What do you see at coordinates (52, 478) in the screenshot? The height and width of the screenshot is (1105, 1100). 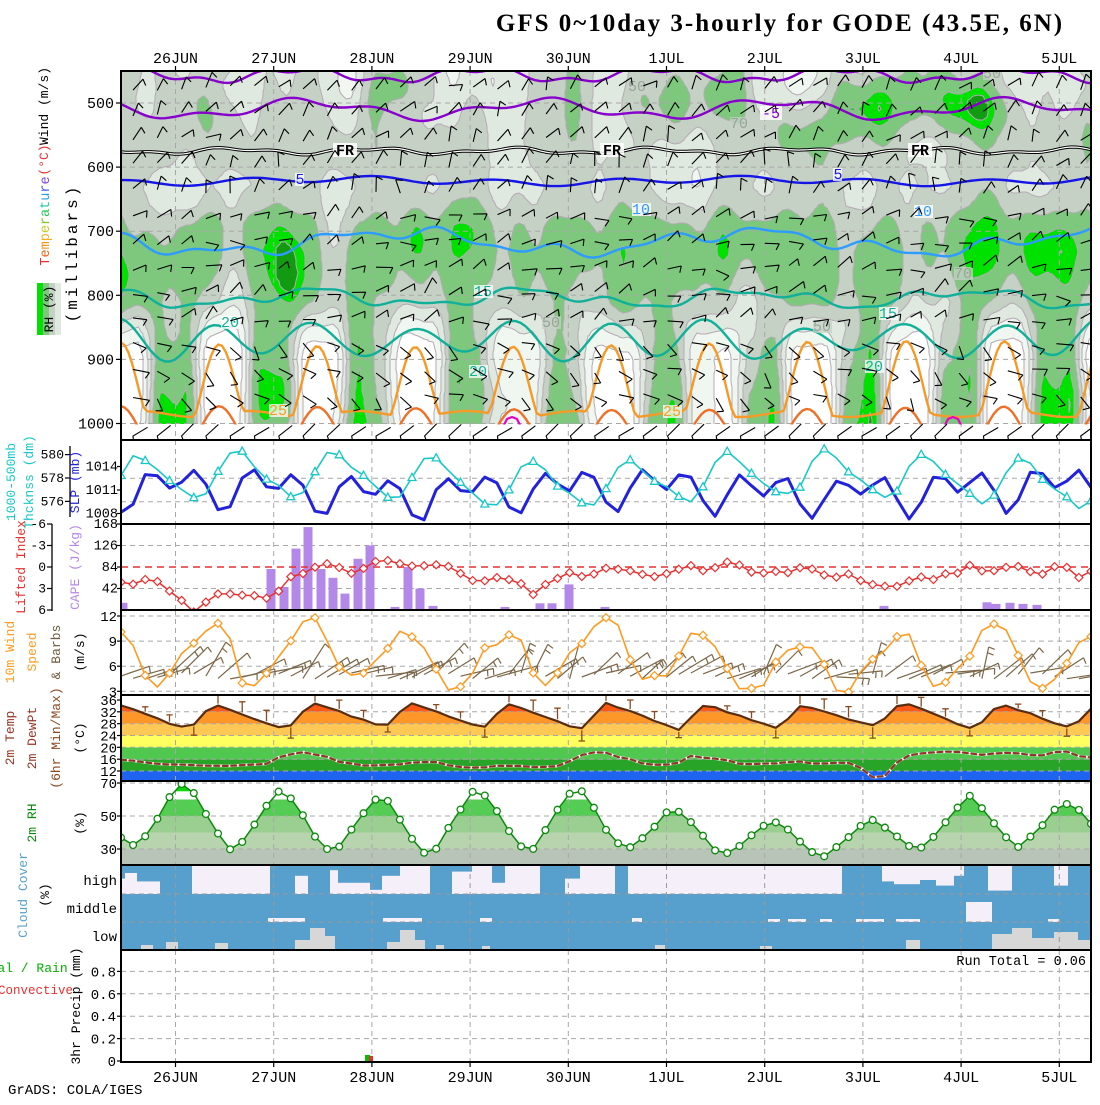 I see `svg-text: 578` at bounding box center [52, 478].